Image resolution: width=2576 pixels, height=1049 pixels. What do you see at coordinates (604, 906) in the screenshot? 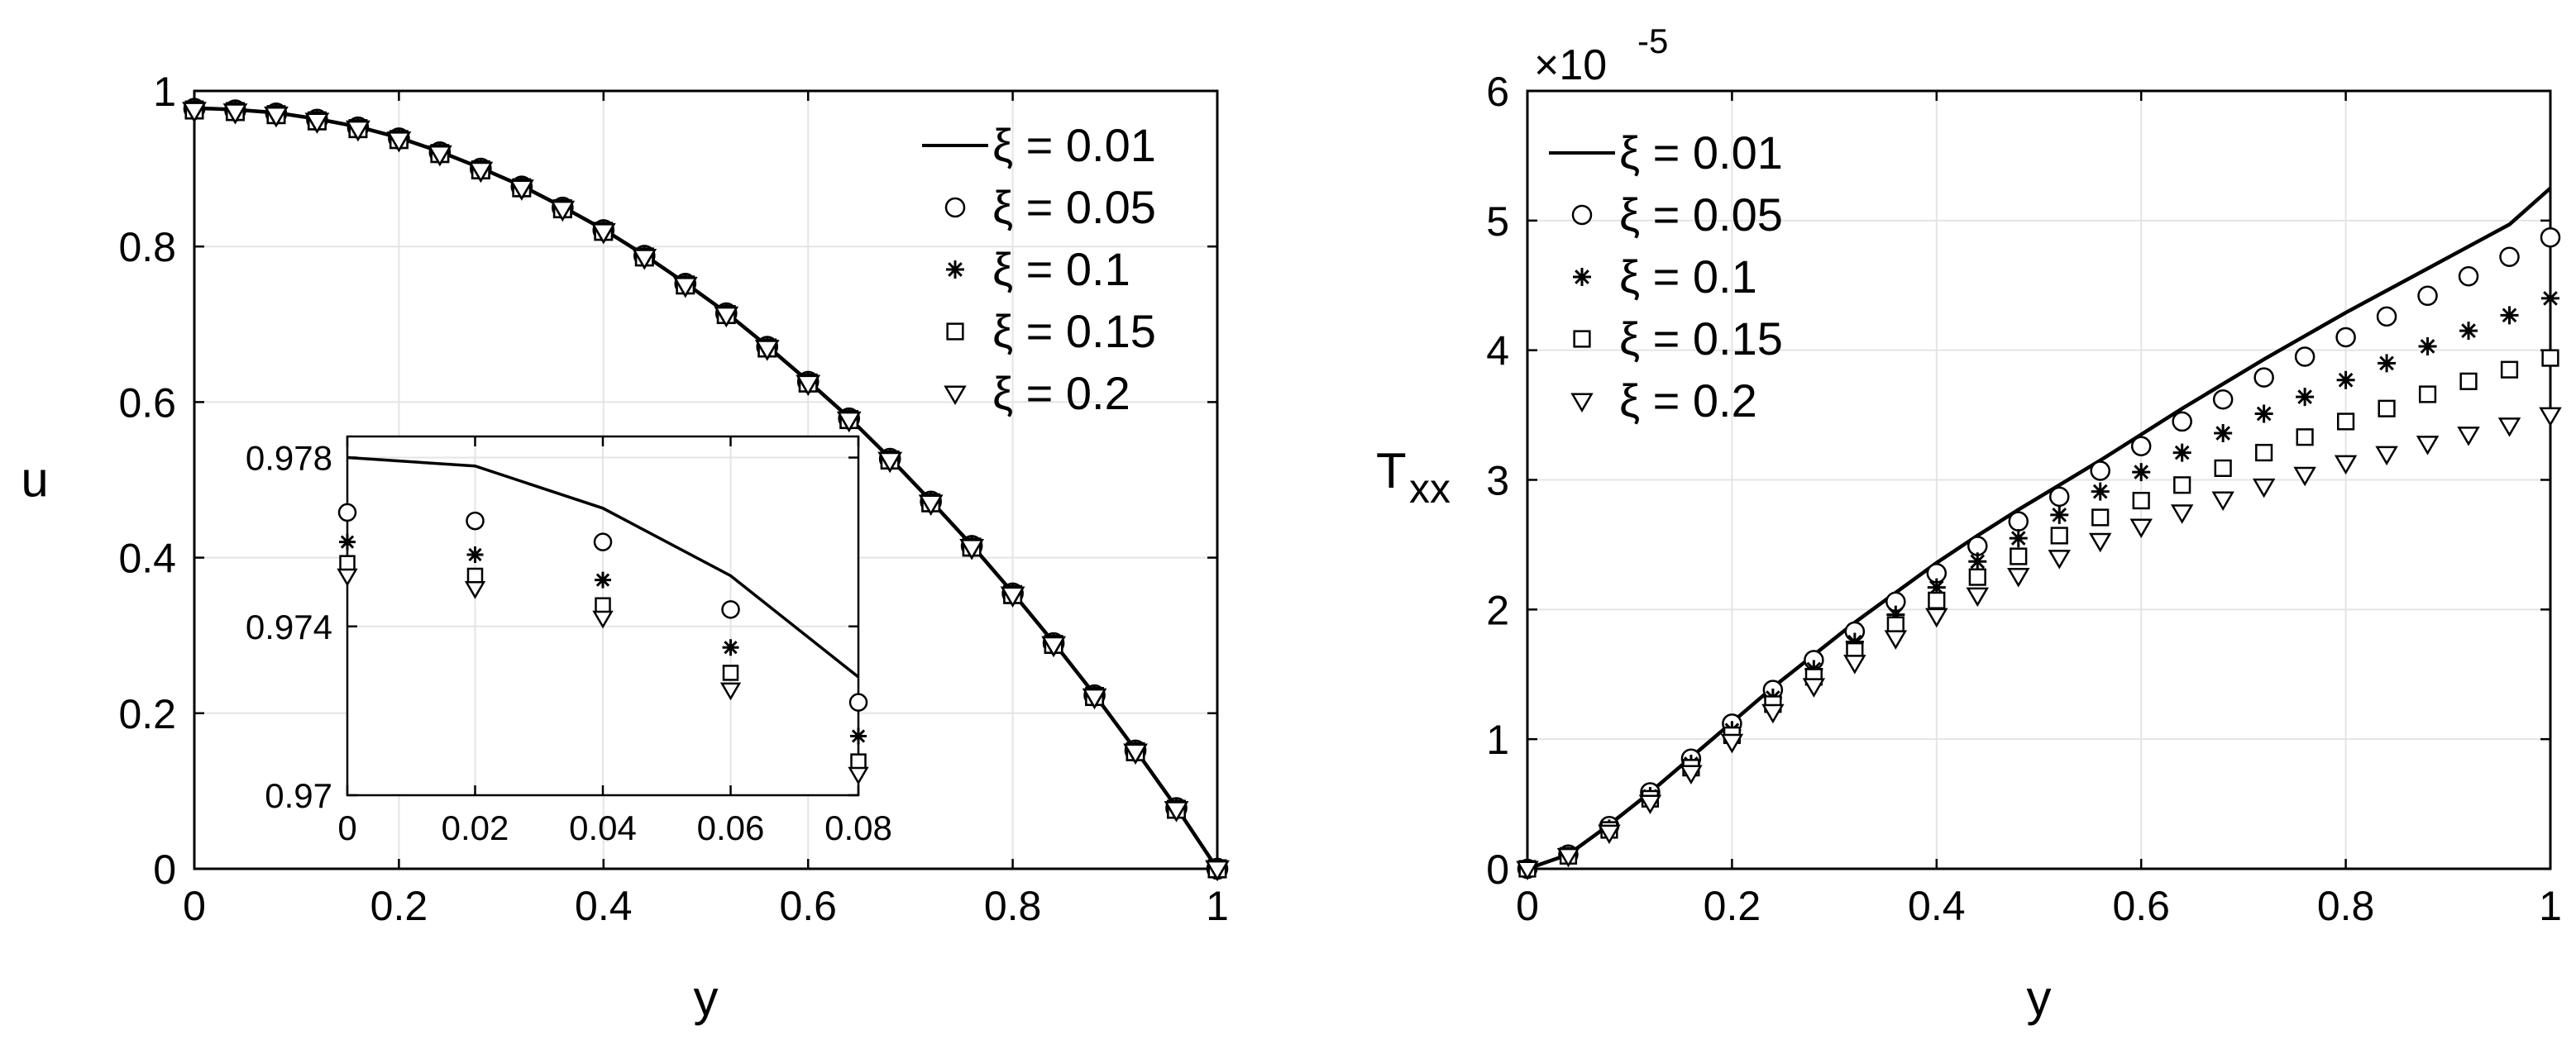
I see `x-tick-label: 0.4` at bounding box center [604, 906].